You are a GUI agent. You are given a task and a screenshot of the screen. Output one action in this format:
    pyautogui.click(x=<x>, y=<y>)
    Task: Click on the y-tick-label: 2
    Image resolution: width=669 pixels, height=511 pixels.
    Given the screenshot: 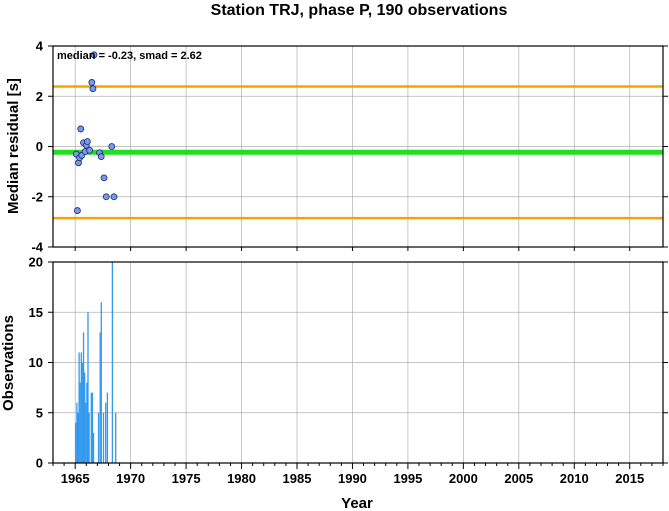 What is the action you would take?
    pyautogui.click(x=39, y=96)
    